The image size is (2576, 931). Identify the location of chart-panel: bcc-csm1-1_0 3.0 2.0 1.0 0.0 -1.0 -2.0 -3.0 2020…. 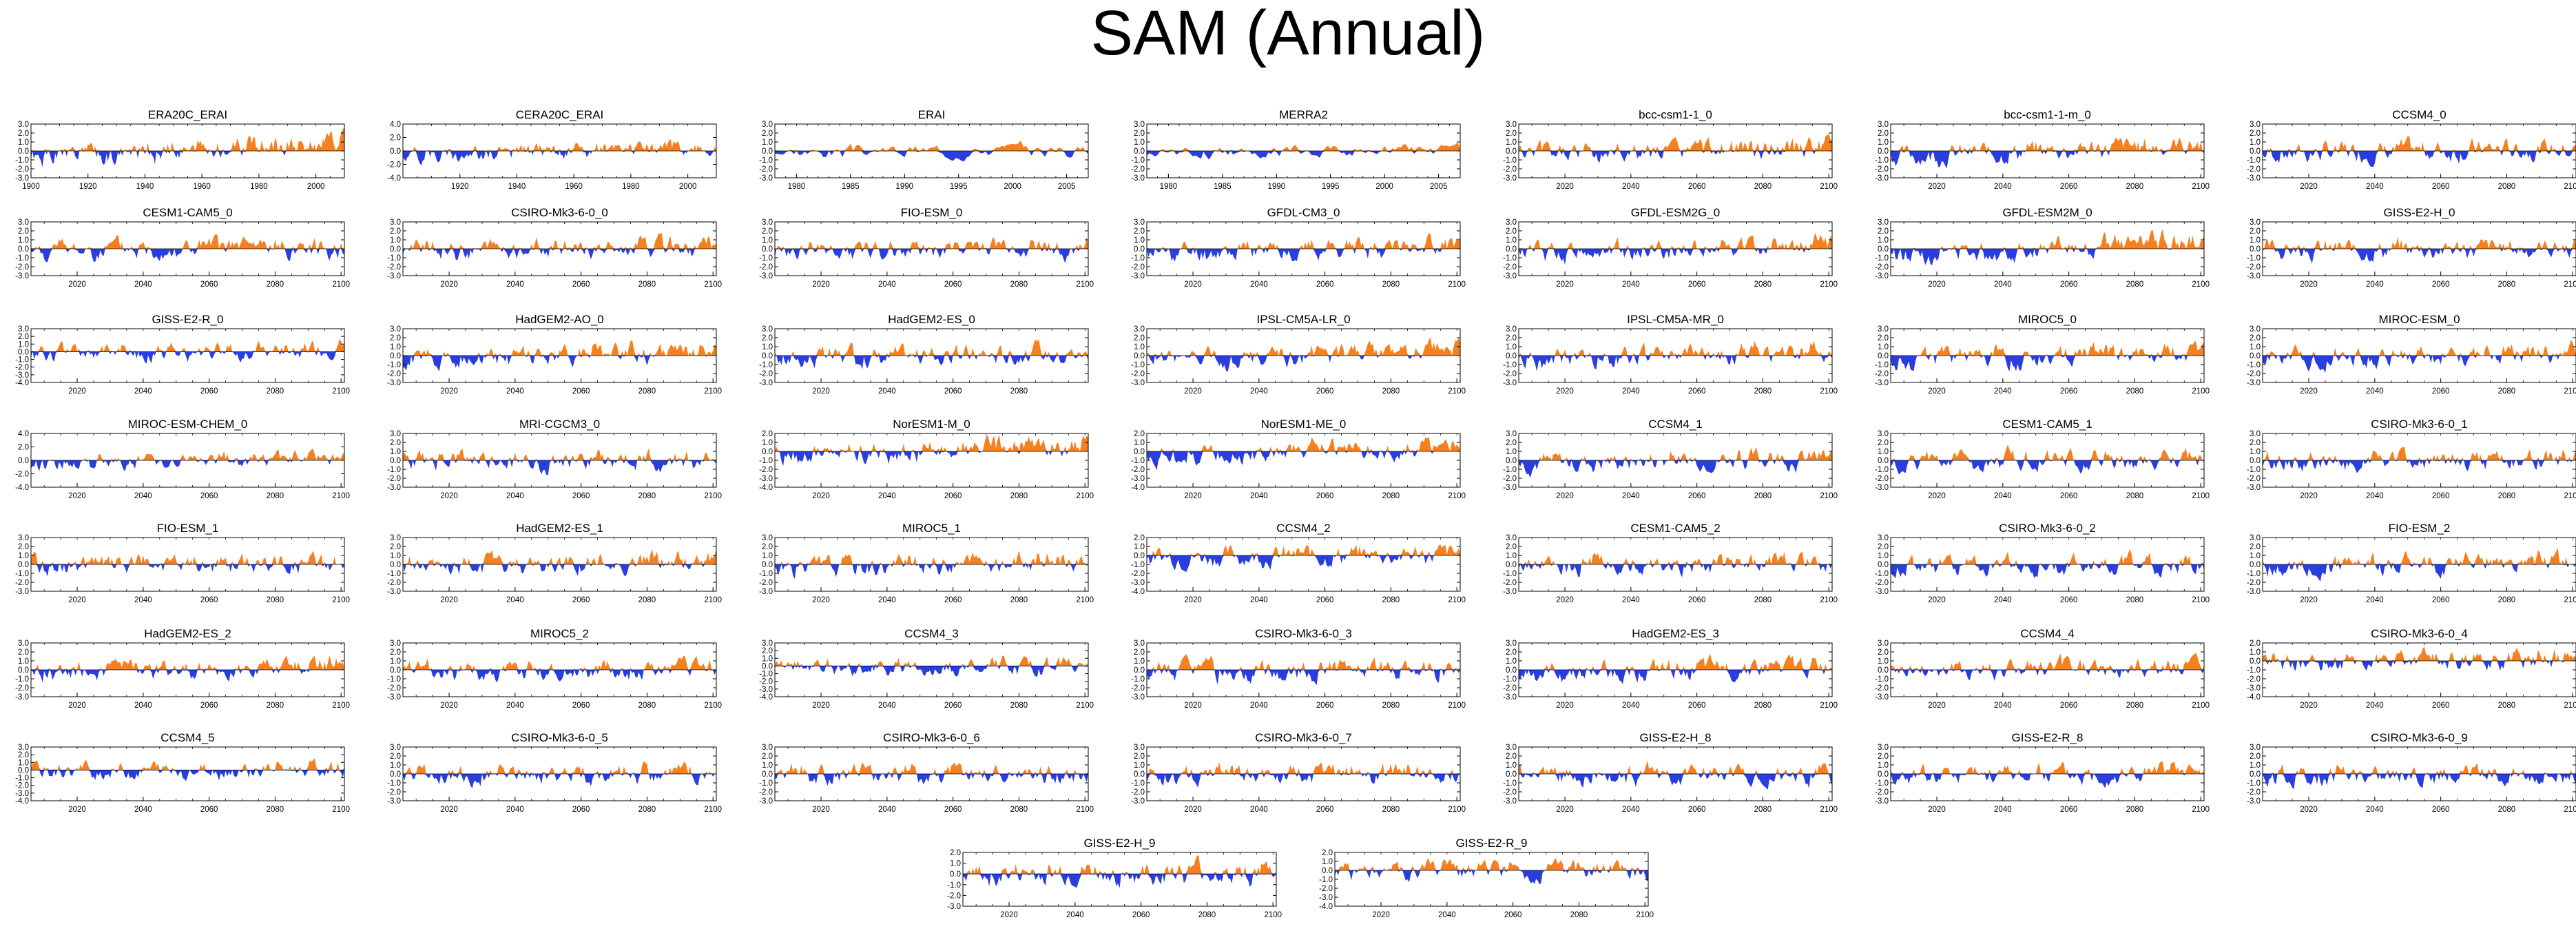
(1663, 153).